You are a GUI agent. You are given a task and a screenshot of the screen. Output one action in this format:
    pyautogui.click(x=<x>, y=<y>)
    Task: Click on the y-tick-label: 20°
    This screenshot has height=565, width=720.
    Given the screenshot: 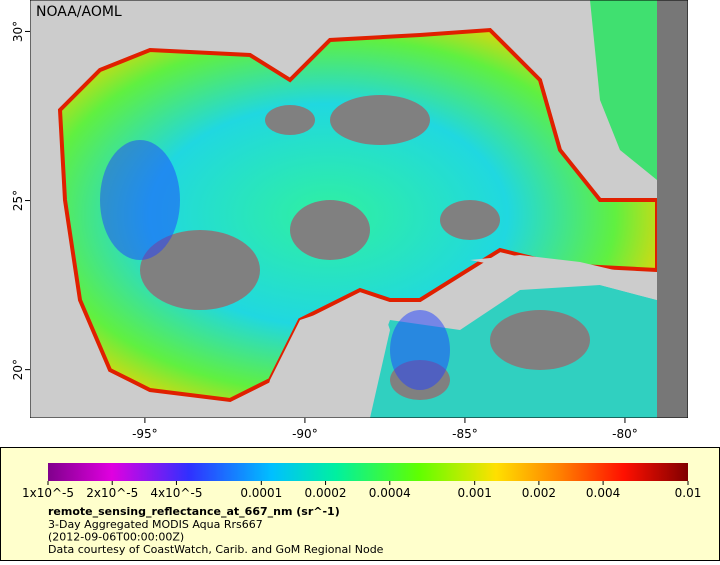 What is the action you would take?
    pyautogui.click(x=18, y=369)
    